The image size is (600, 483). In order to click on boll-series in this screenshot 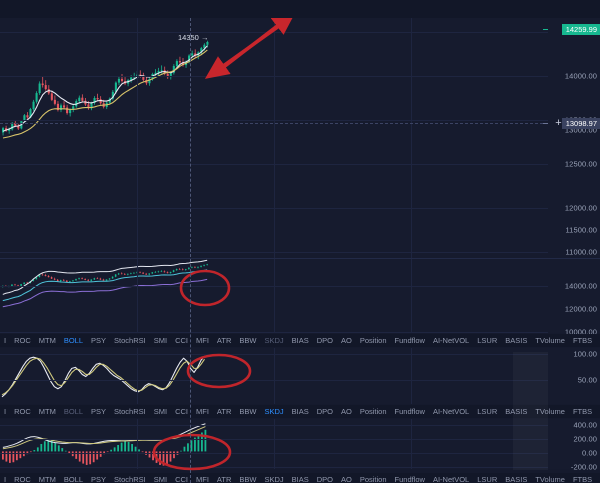, I will do `click(105, 283)`.